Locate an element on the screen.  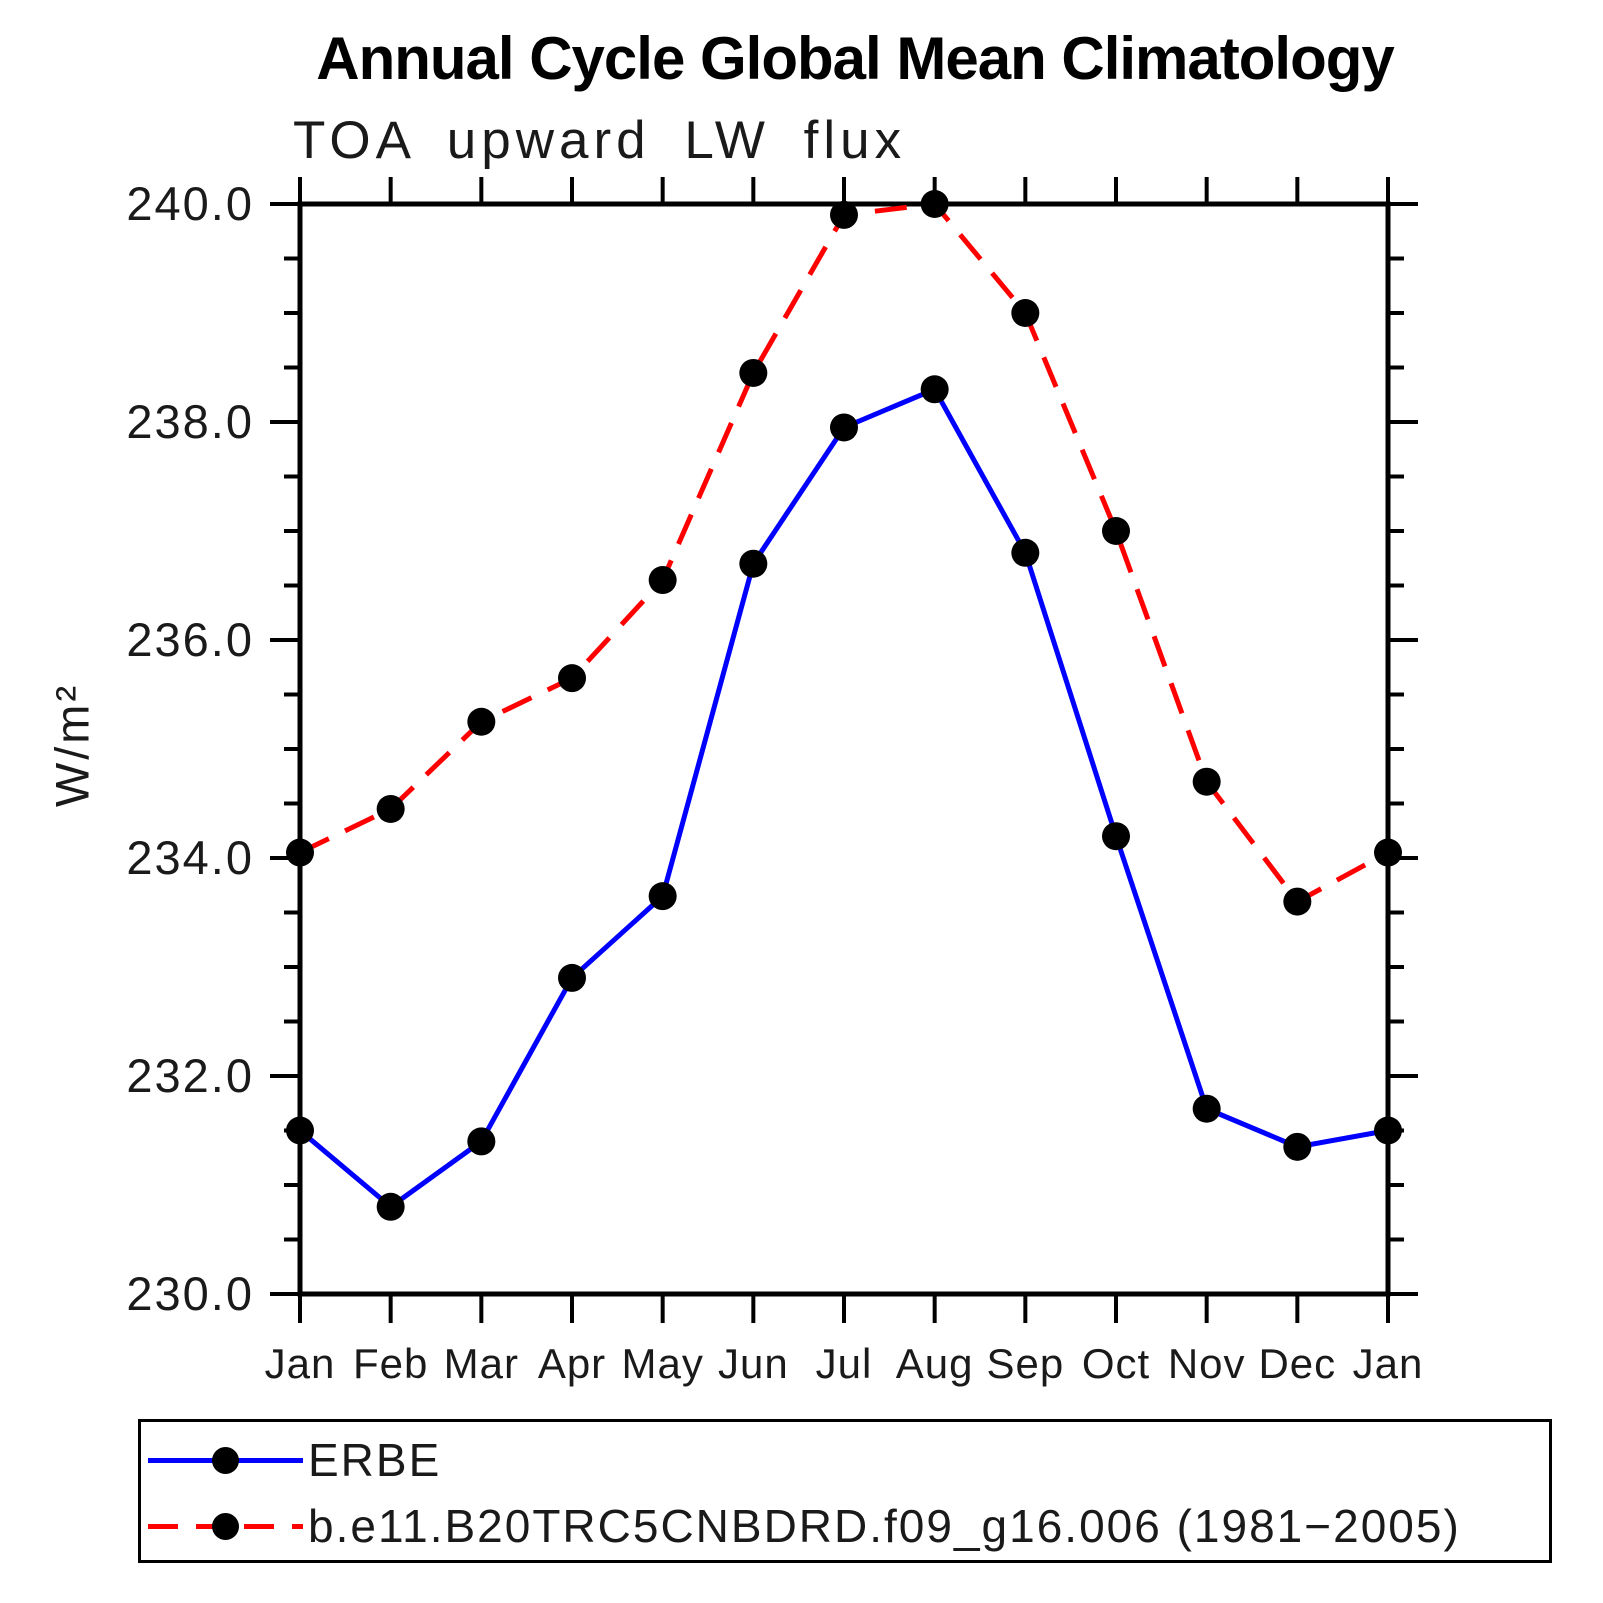
x-tick-label: May is located at coordinates (662, 1363).